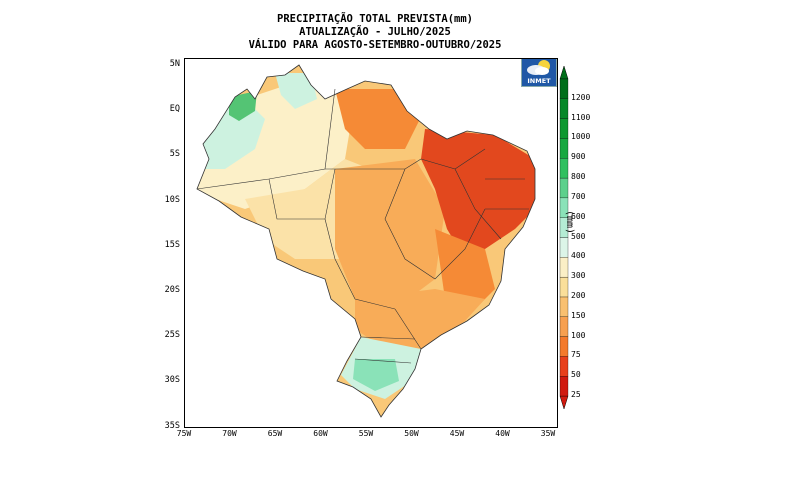 The width and height of the screenshot is (800, 491). What do you see at coordinates (366, 433) in the screenshot?
I see `lon-label: 55W` at bounding box center [366, 433].